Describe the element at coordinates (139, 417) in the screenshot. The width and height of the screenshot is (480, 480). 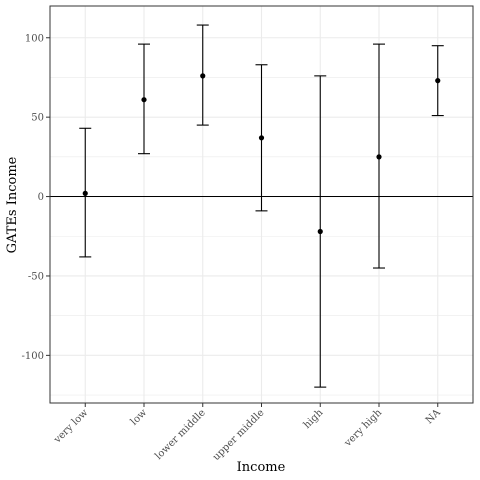
I see `x-tick-label: low` at that location.